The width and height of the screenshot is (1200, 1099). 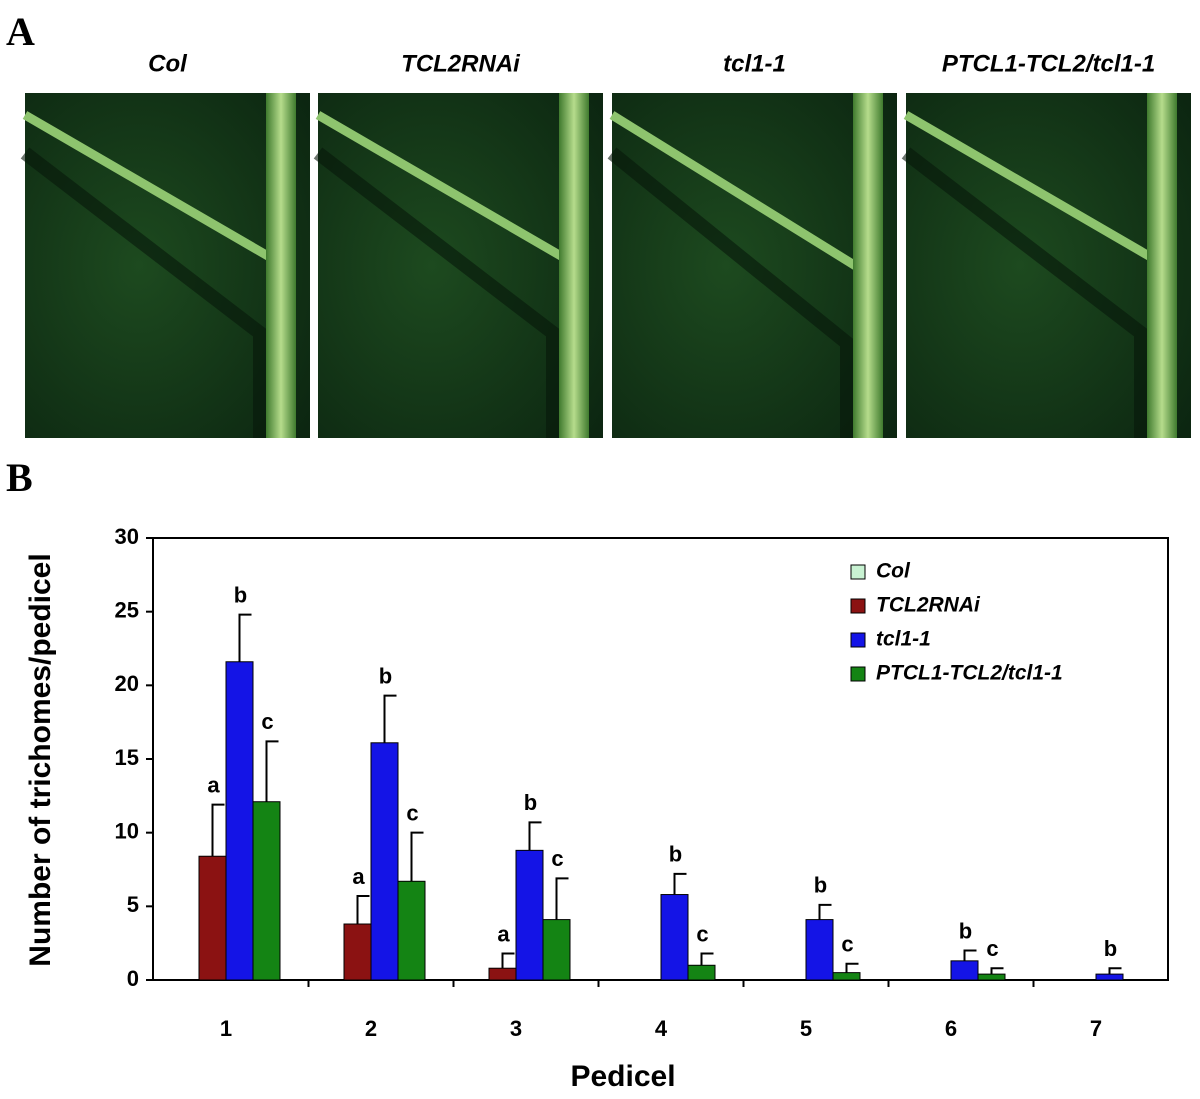 What do you see at coordinates (1048, 63) in the screenshot?
I see `photo-title: PTCL1-TCL2/tcl1-1` at bounding box center [1048, 63].